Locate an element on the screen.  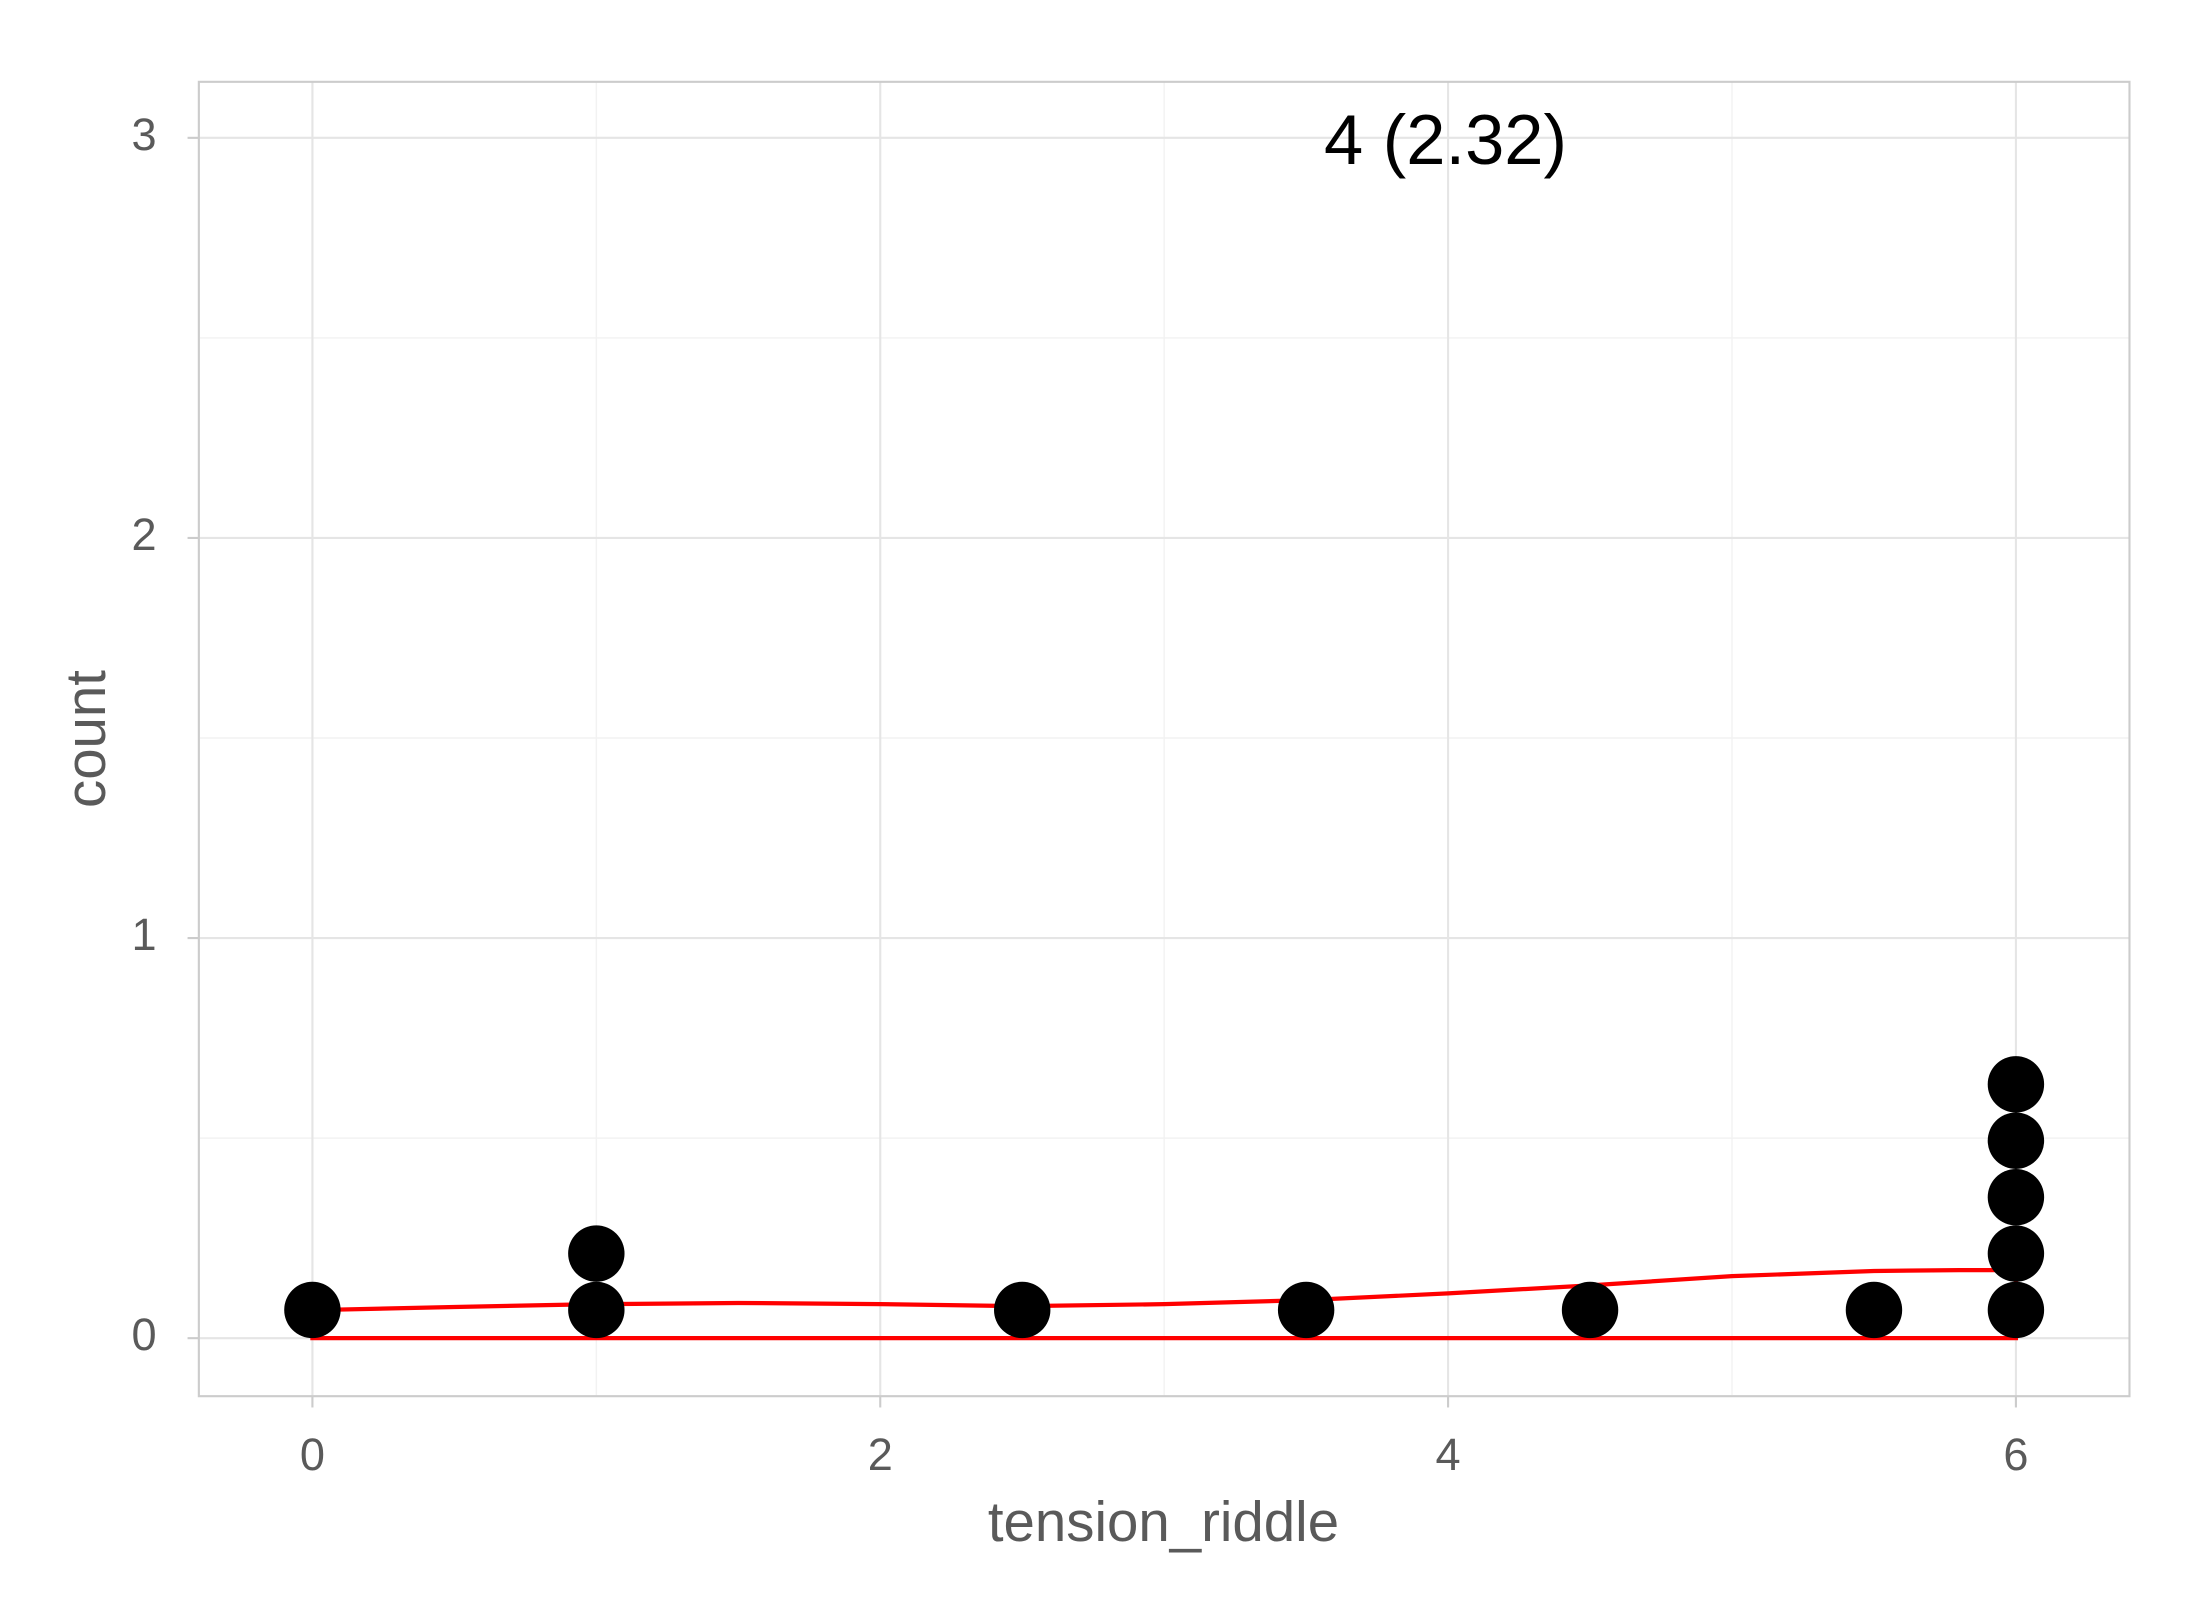
annotation: 4 (2.32) is located at coordinates (1445, 139).